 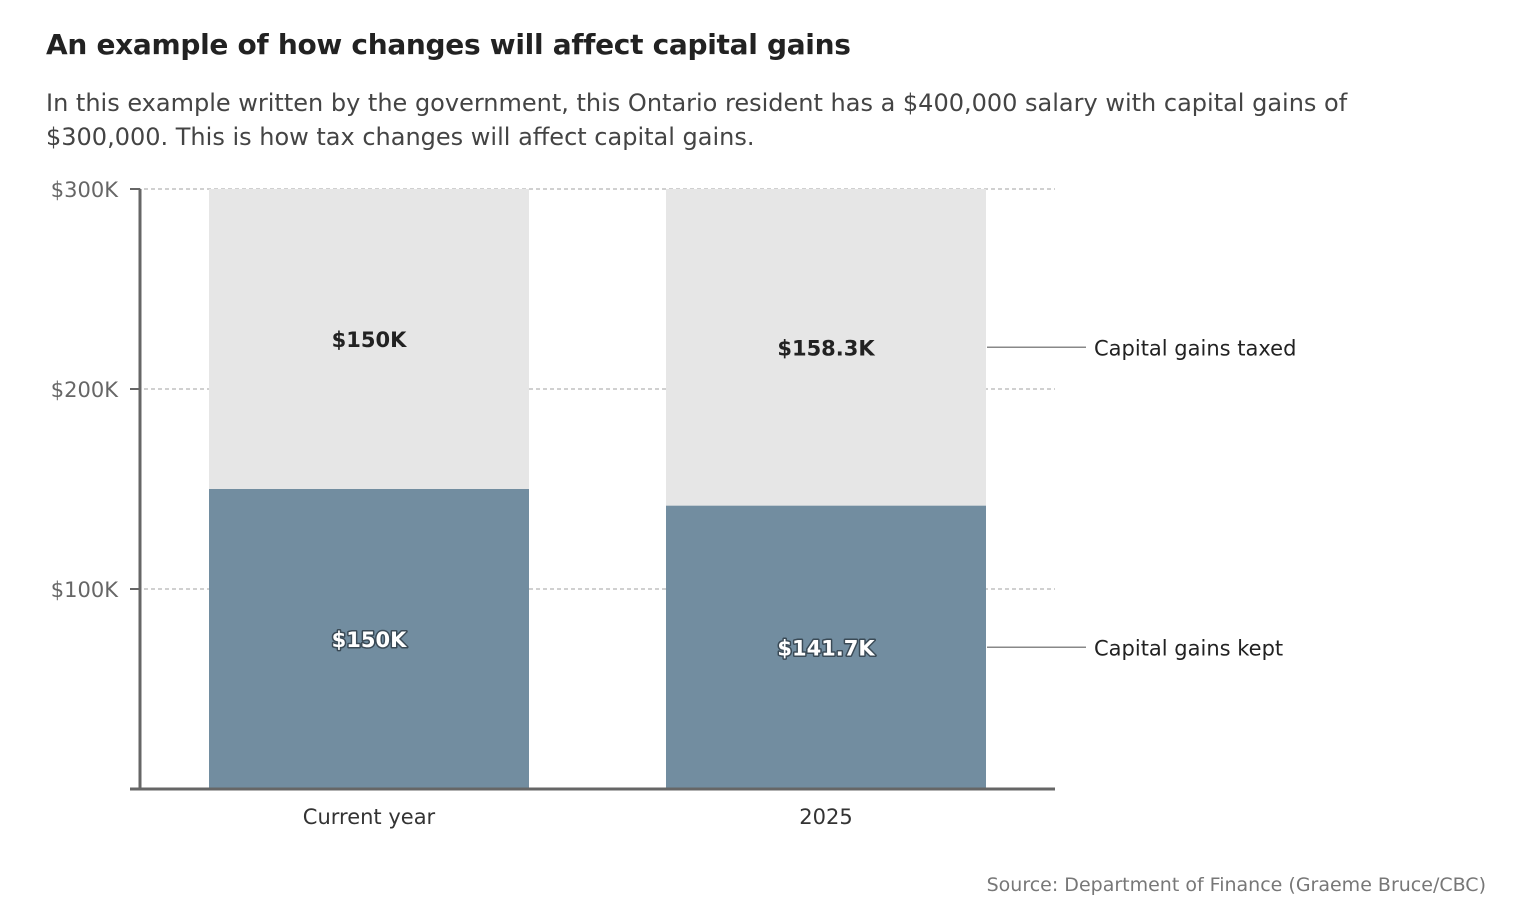 What do you see at coordinates (85, 190) in the screenshot?
I see `y-tick-label: $300K` at bounding box center [85, 190].